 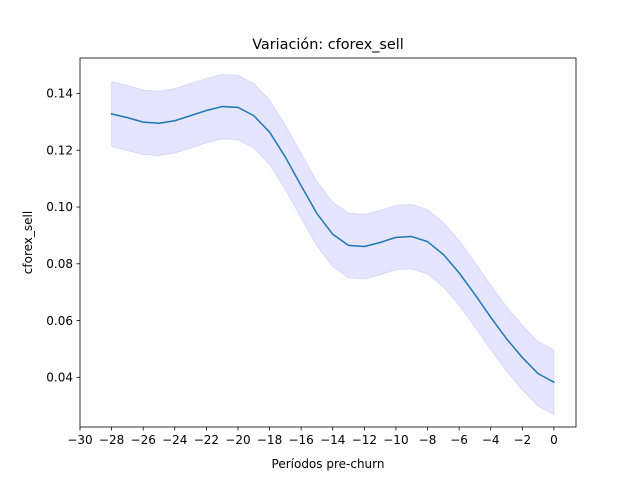 What do you see at coordinates (237, 440) in the screenshot?
I see `x-tick-label: −20` at bounding box center [237, 440].